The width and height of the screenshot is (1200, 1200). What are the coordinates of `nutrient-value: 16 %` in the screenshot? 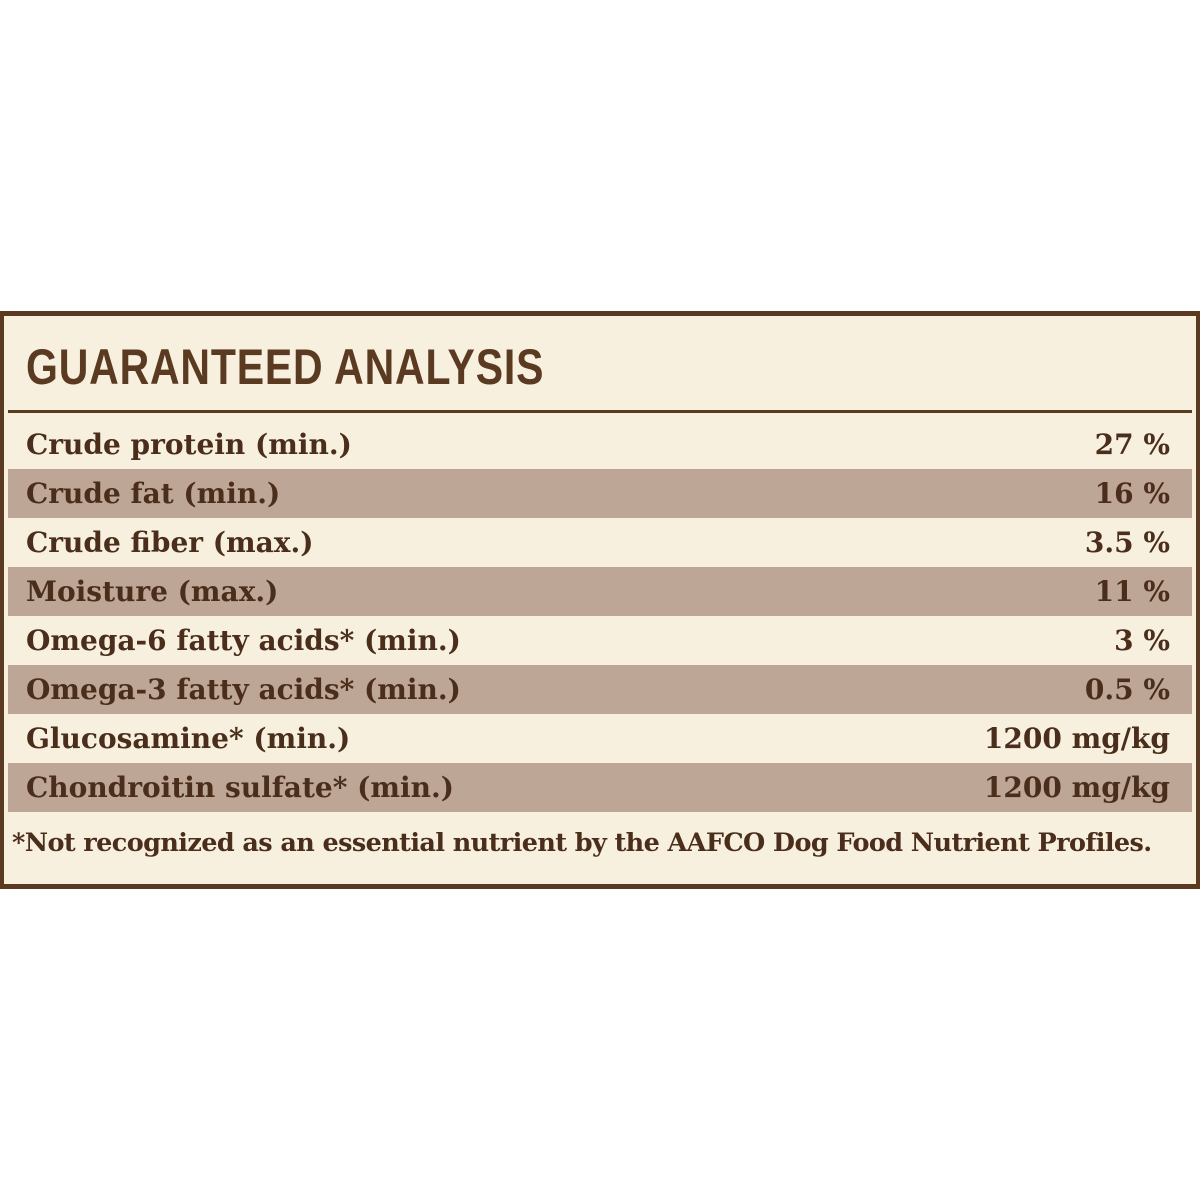 It's located at (1132, 493).